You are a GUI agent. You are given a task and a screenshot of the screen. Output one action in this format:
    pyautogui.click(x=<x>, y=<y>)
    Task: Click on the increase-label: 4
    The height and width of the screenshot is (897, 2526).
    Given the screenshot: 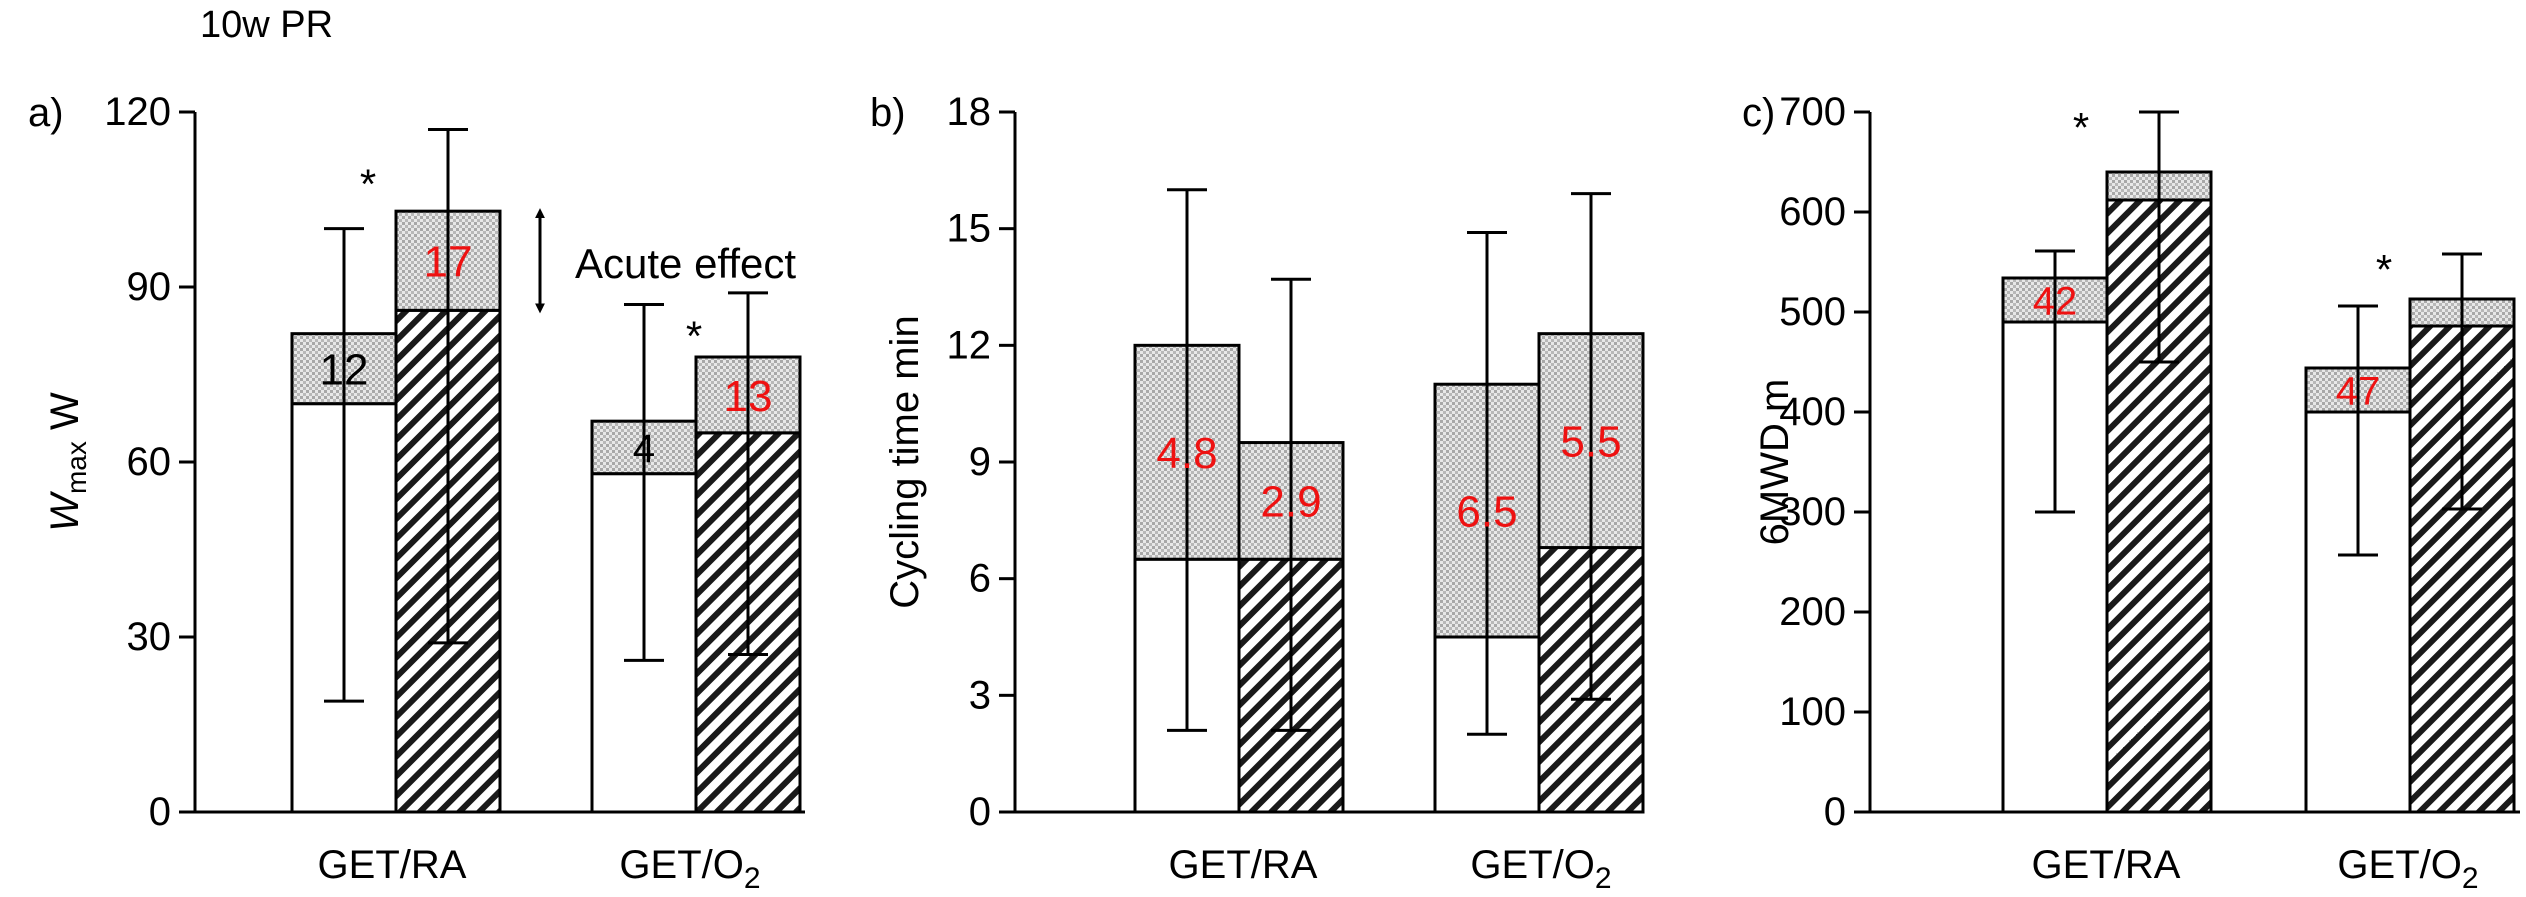 What is the action you would take?
    pyautogui.click(x=644, y=449)
    